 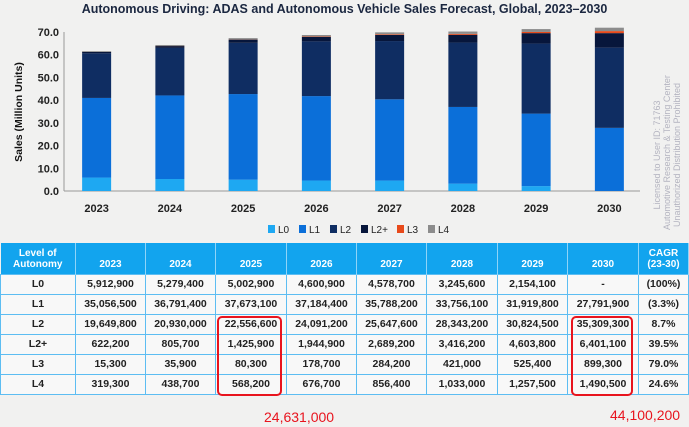 I want to click on table-cell: 35,056,500, so click(x=110, y=304).